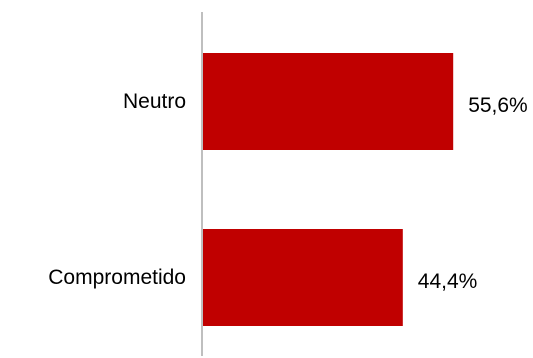  What do you see at coordinates (498, 105) in the screenshot?
I see `value-label-neutro: 55,6%` at bounding box center [498, 105].